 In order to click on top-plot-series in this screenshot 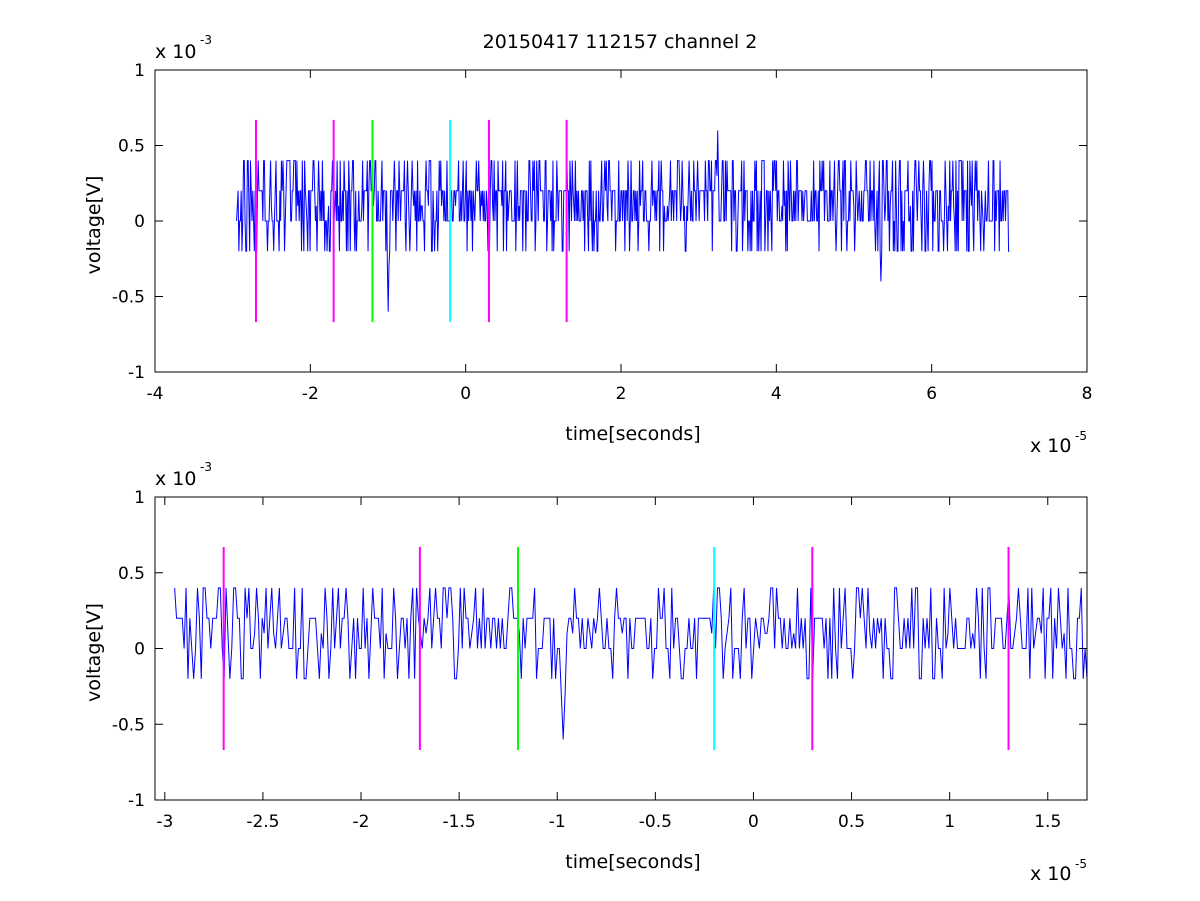, I will do `click(623, 221)`.